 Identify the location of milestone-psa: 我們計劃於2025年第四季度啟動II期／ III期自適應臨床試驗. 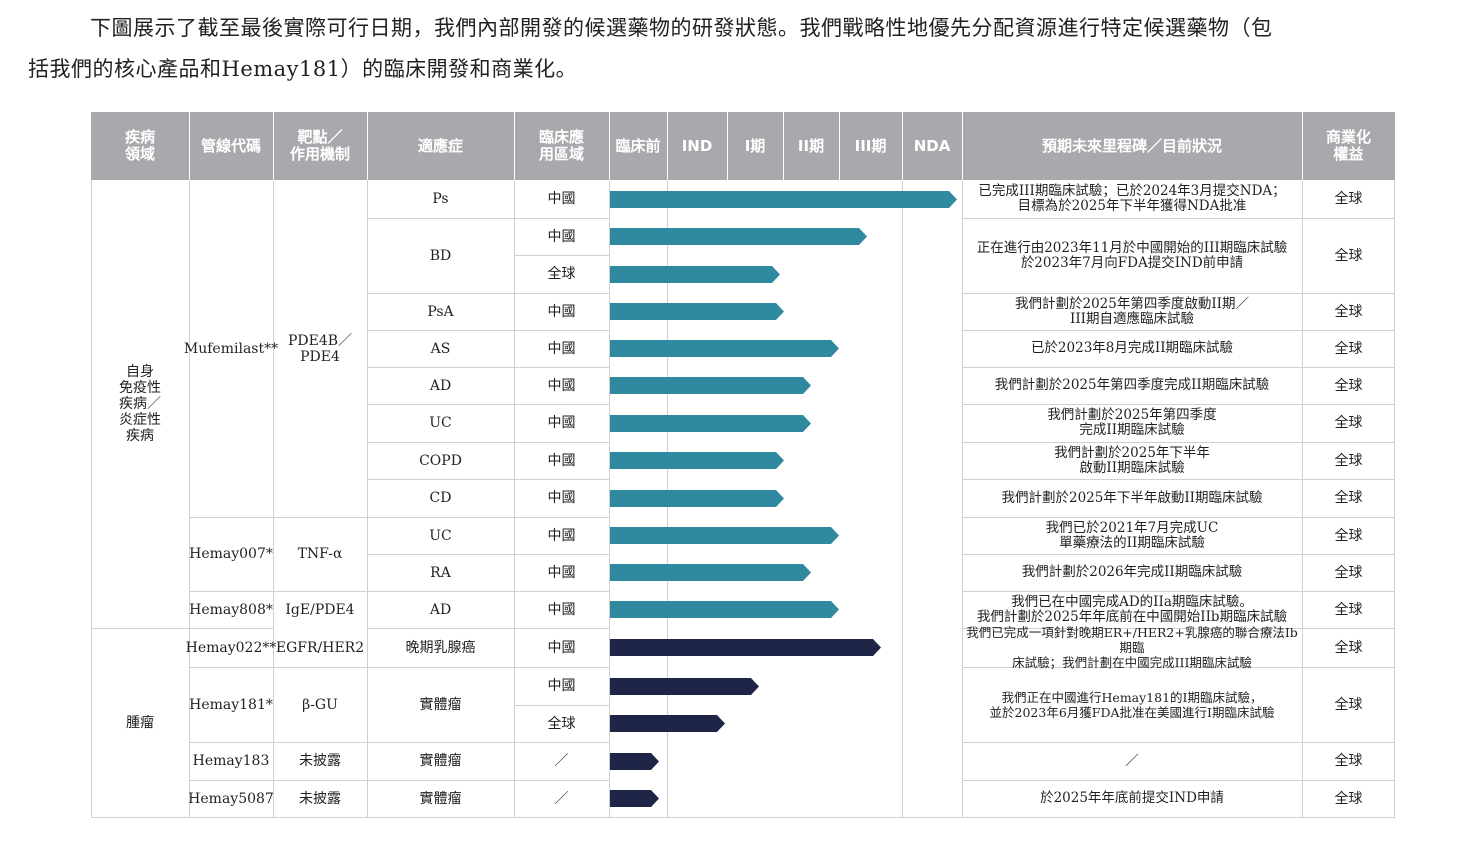
(1132, 311).